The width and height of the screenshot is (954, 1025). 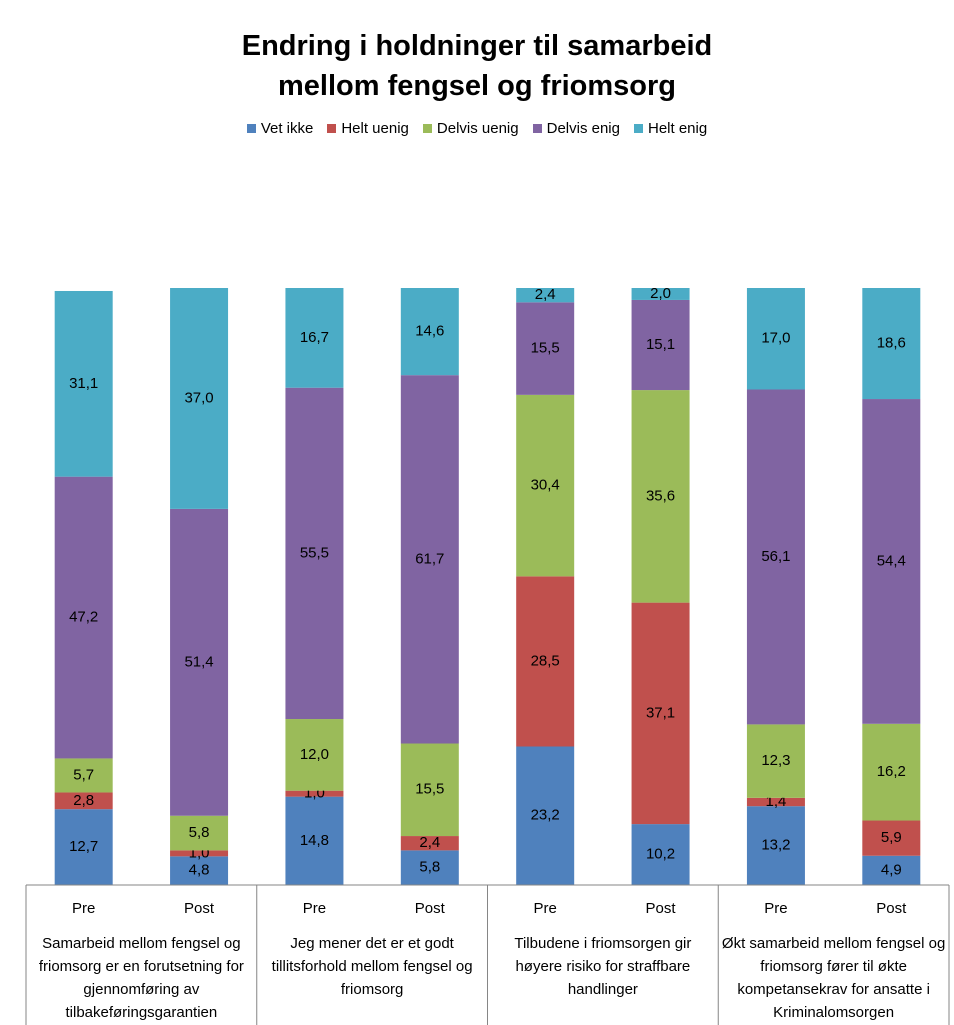 I want to click on data-label: 5,7, so click(x=83, y=774).